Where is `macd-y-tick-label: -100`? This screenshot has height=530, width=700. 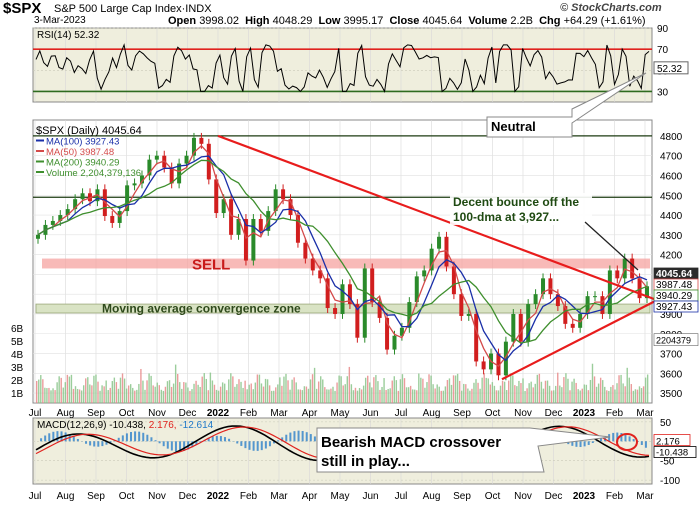 macd-y-tick-label: -100 is located at coordinates (670, 481).